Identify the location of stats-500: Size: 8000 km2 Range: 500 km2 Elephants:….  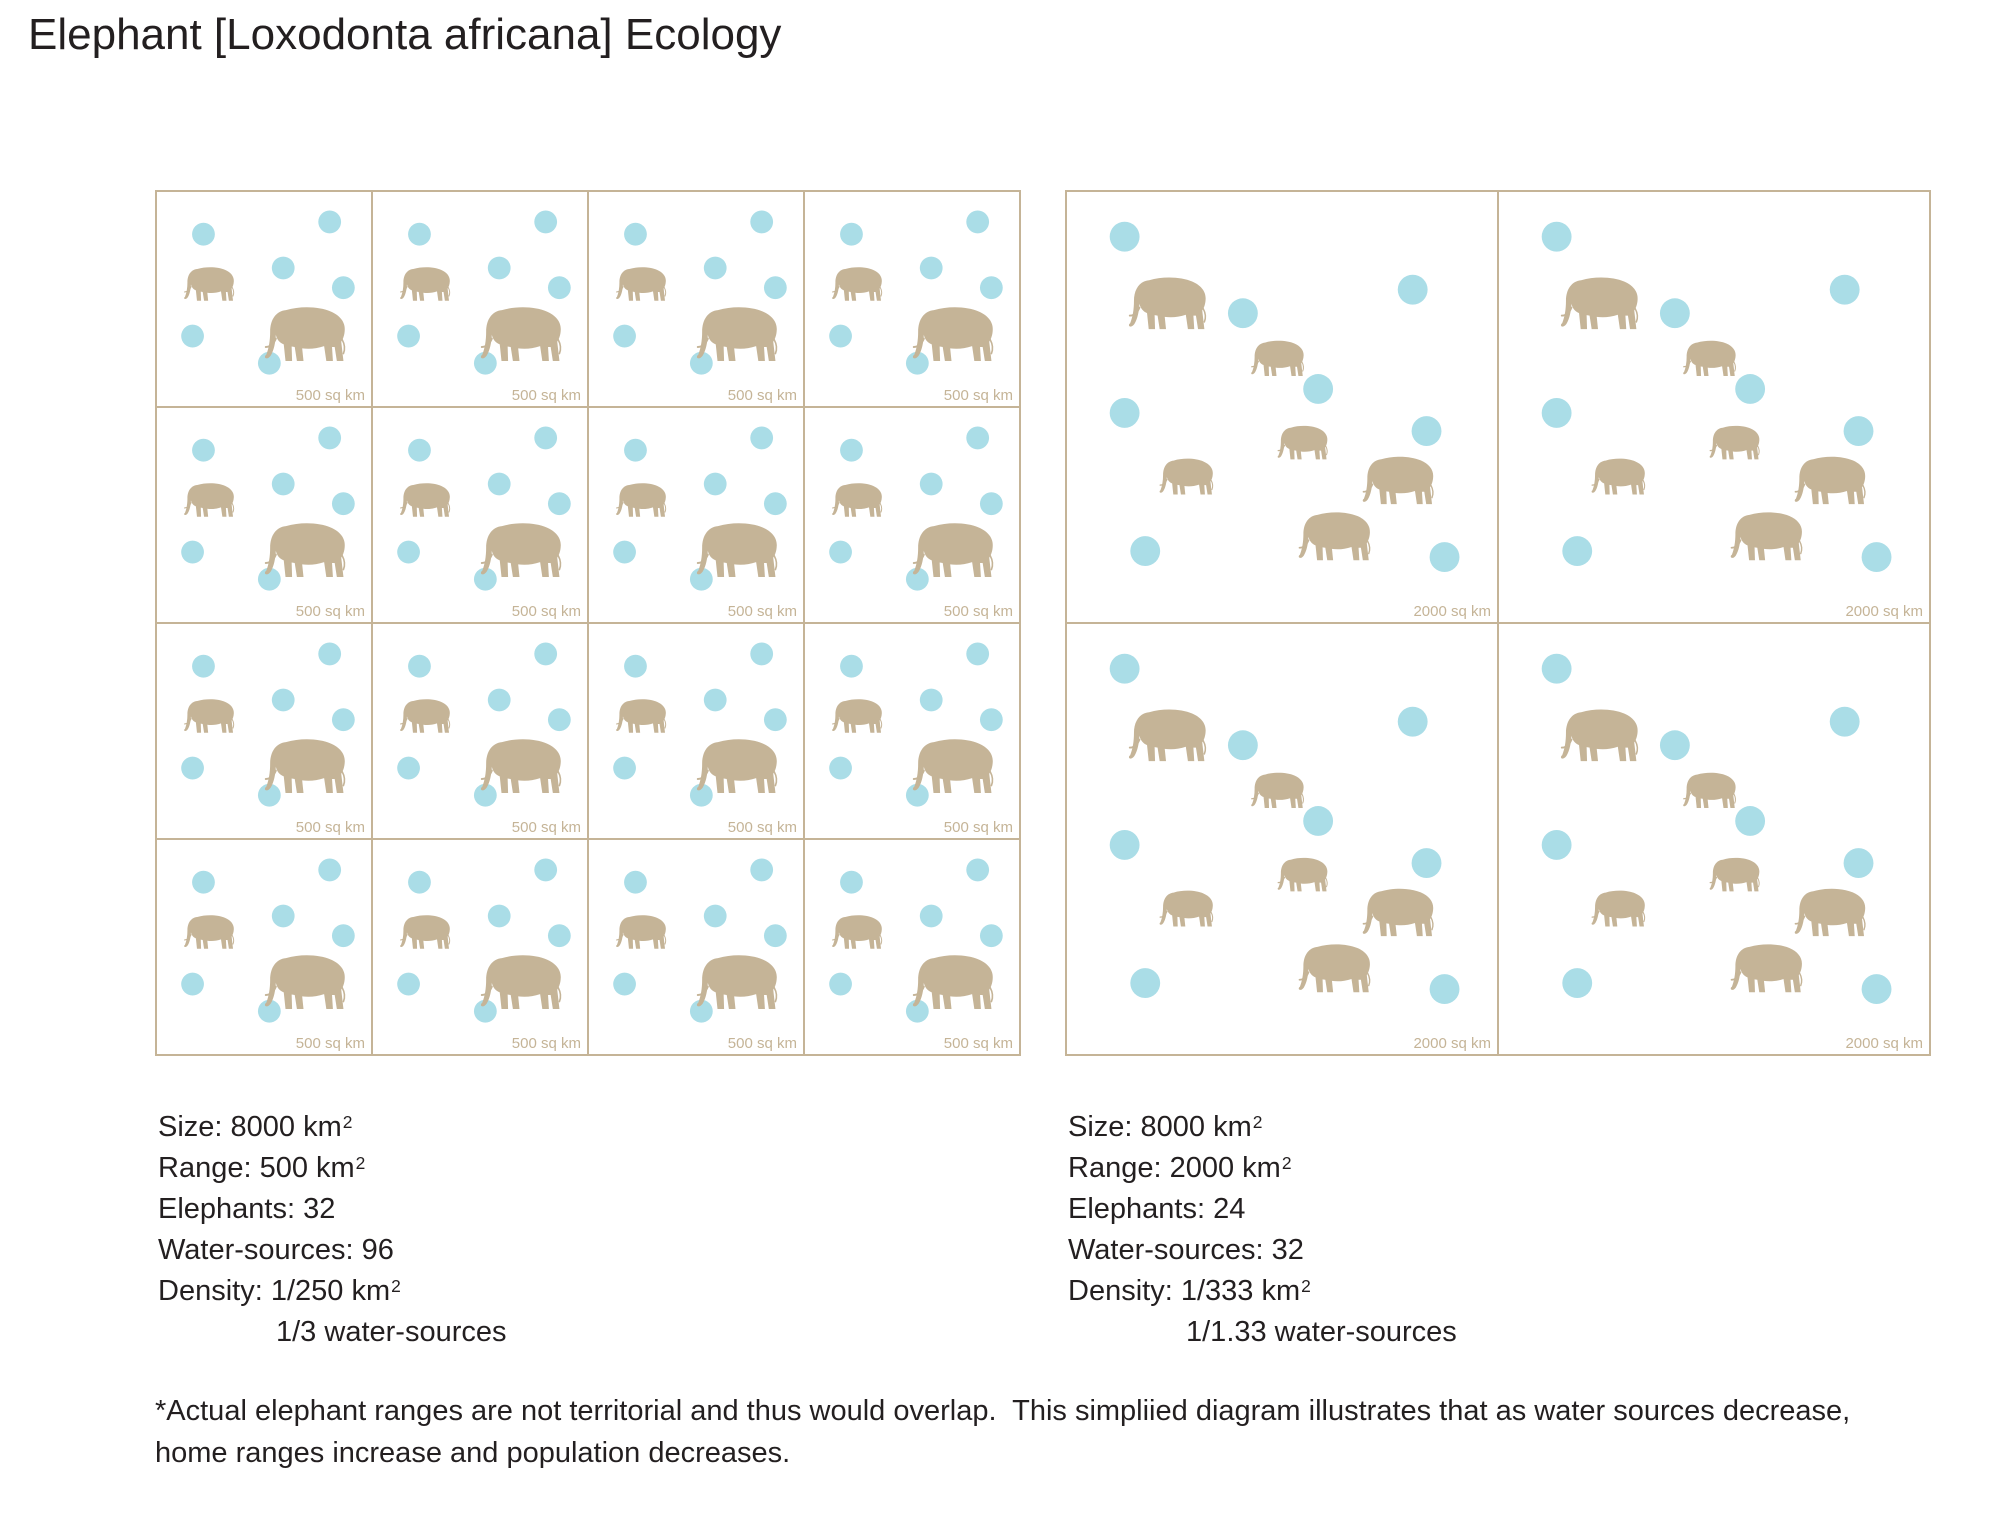
(333, 1231).